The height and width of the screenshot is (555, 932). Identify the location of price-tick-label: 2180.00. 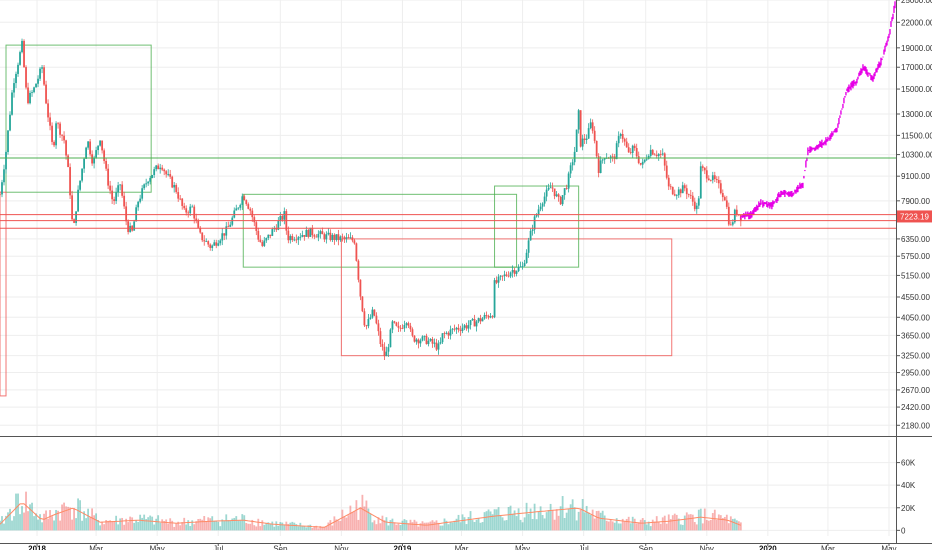
(915, 425).